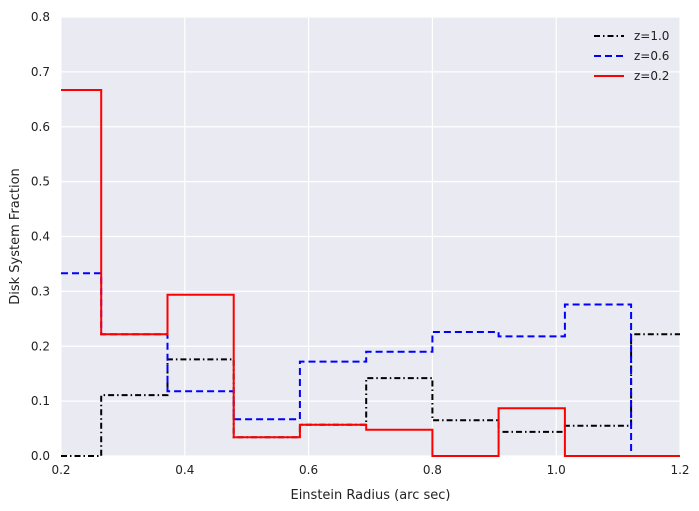 Image resolution: width=699 pixels, height=511 pixels. What do you see at coordinates (651, 56) in the screenshot?
I see `legend-label: z=0.6` at bounding box center [651, 56].